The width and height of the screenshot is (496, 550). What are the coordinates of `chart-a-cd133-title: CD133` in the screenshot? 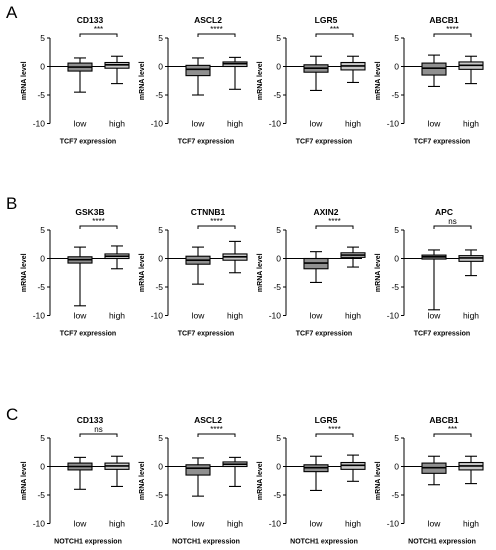 It's located at (90, 20).